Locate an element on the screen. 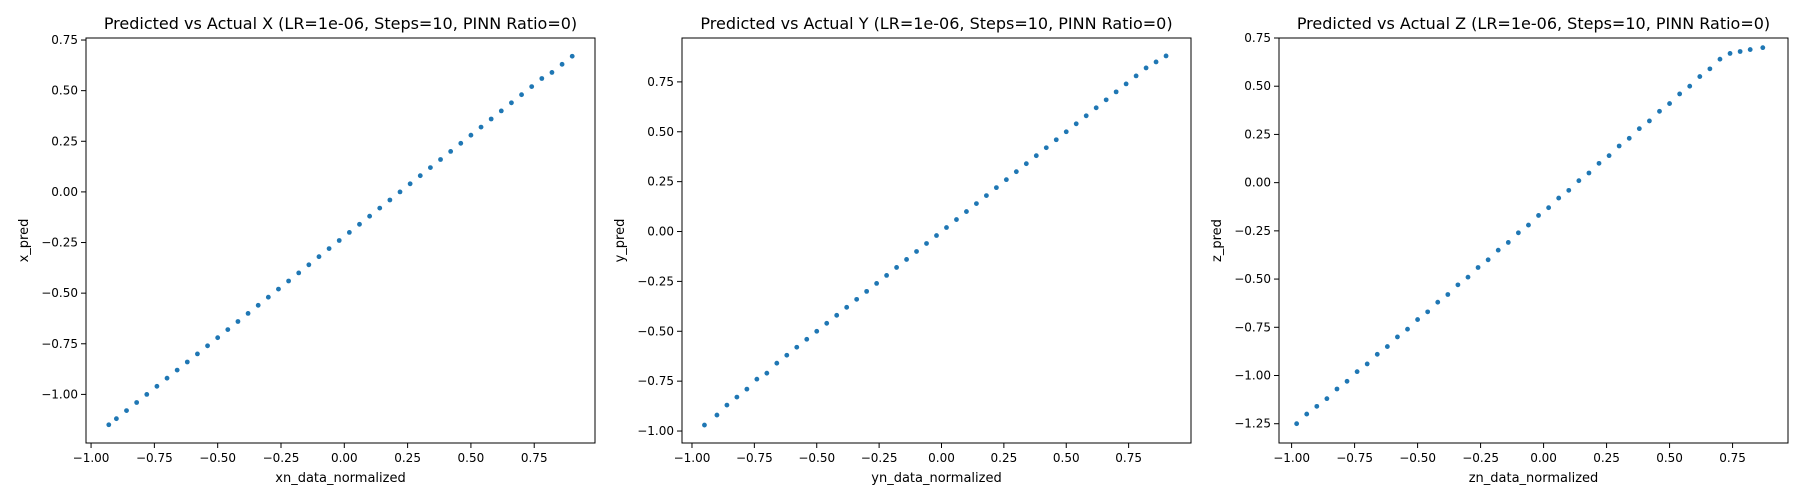  y-axis-label: y_pred is located at coordinates (620, 241).